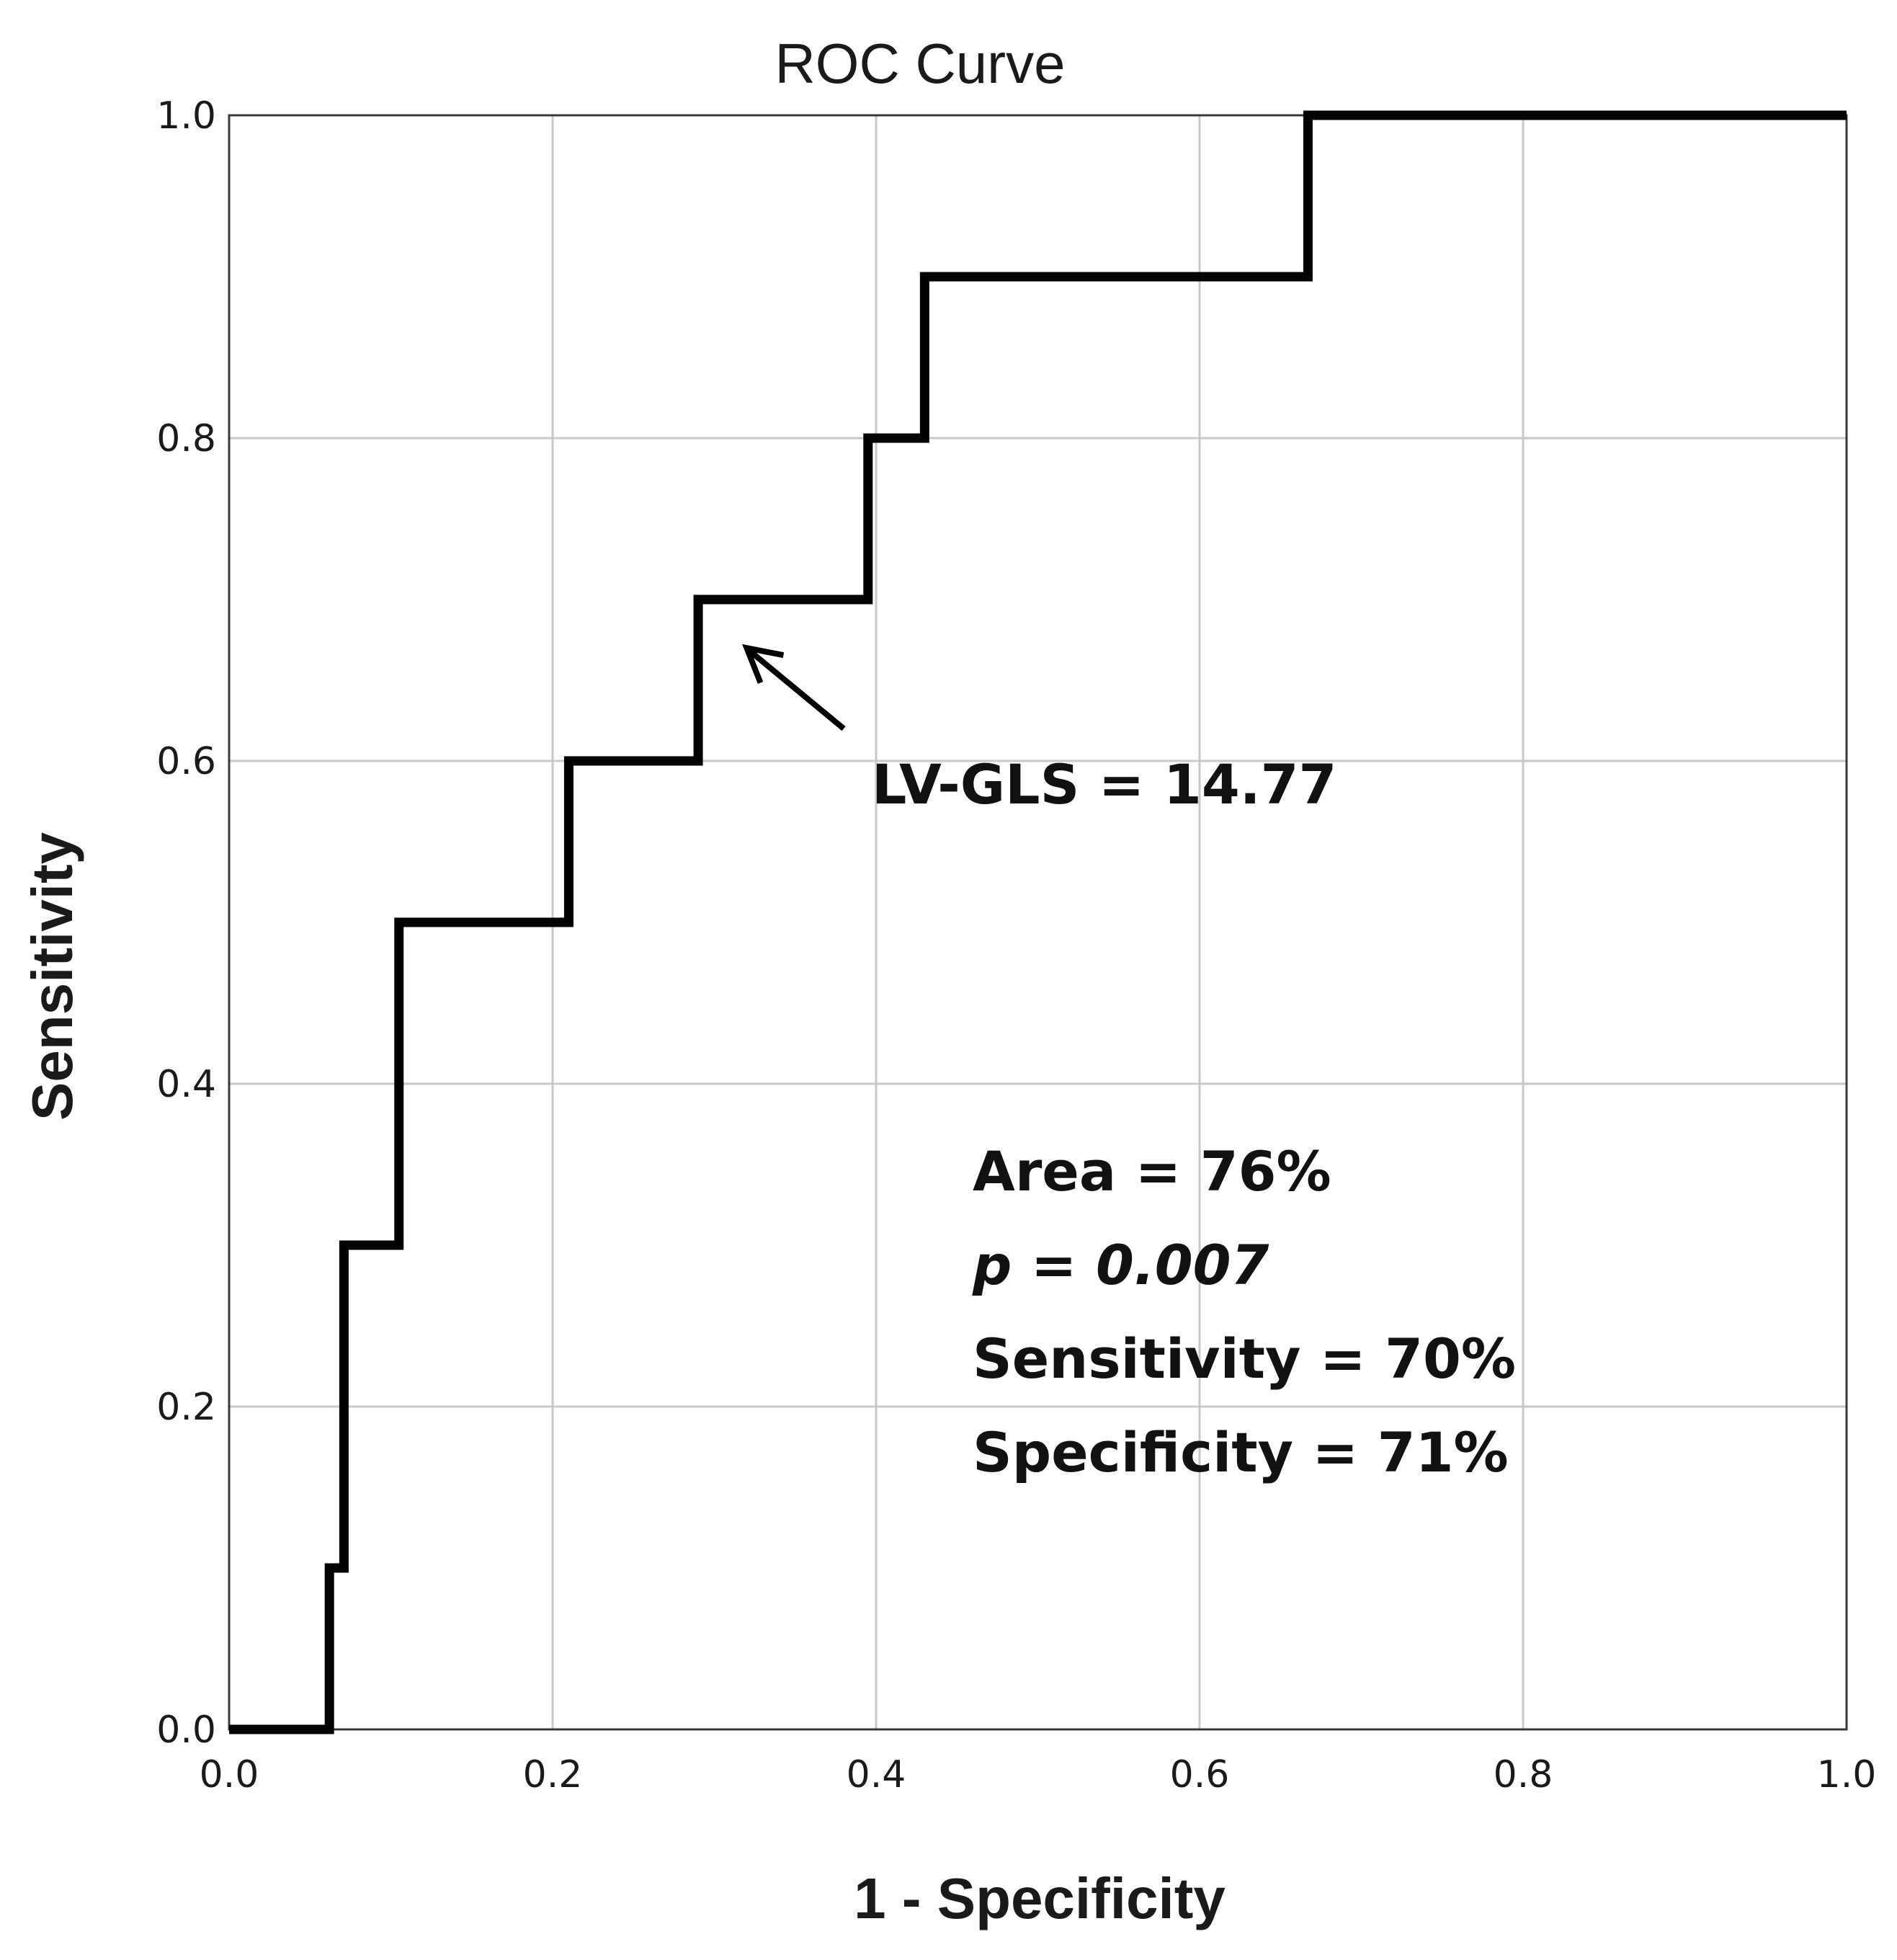 The height and width of the screenshot is (1960, 1897). Describe the element at coordinates (1152, 1171) in the screenshot. I see `stats-line: Area = 76%` at that location.